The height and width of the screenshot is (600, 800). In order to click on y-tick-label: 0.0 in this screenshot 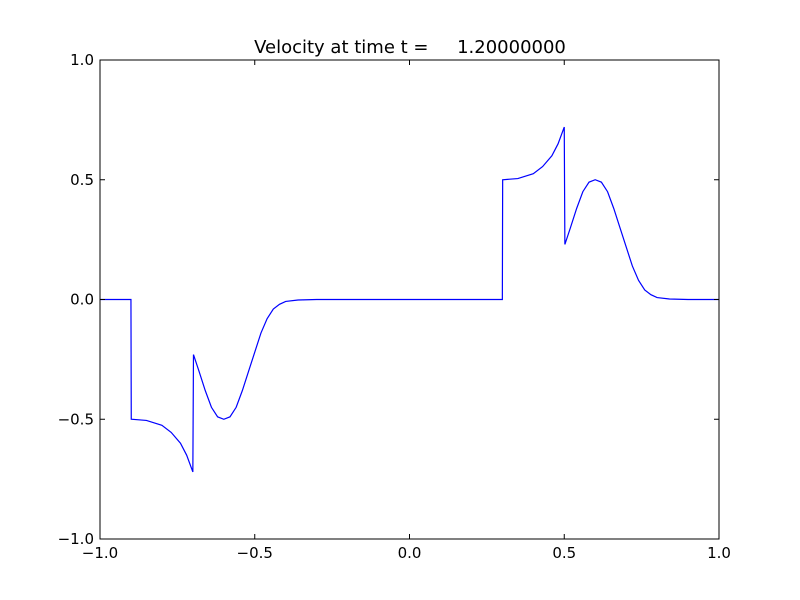, I will do `click(82, 300)`.